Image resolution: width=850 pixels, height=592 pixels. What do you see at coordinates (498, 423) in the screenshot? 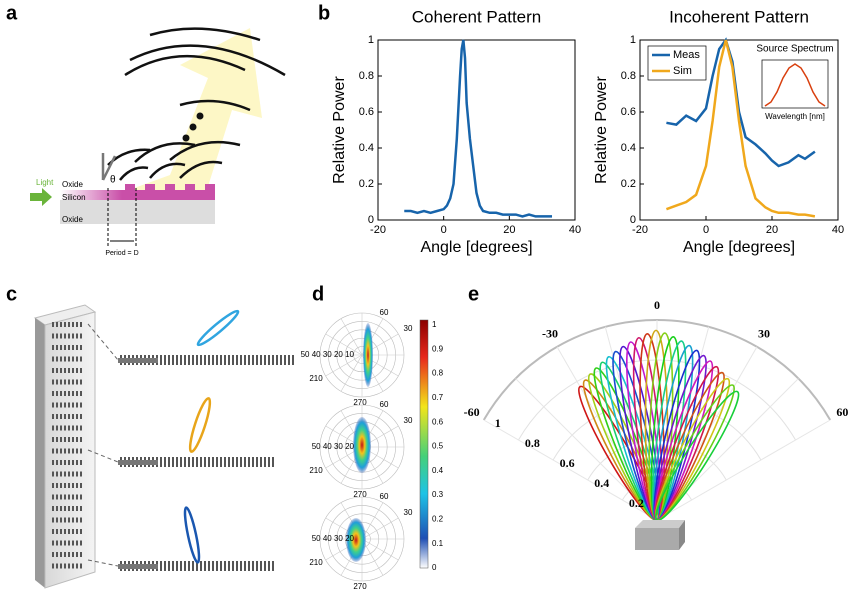
I see `radial-label: 1` at bounding box center [498, 423].